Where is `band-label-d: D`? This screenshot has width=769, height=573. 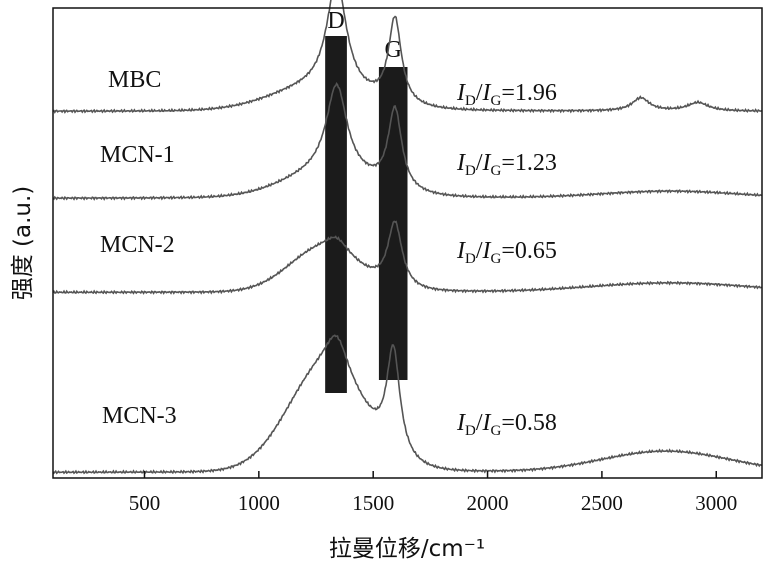
band-label-d: D is located at coordinates (335, 21).